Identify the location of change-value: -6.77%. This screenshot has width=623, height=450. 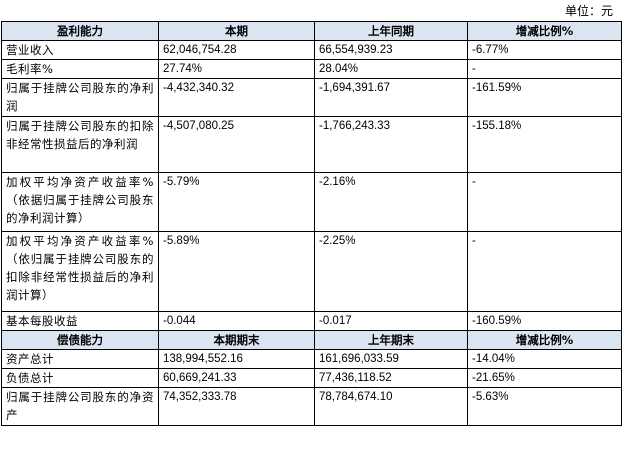
(544, 50).